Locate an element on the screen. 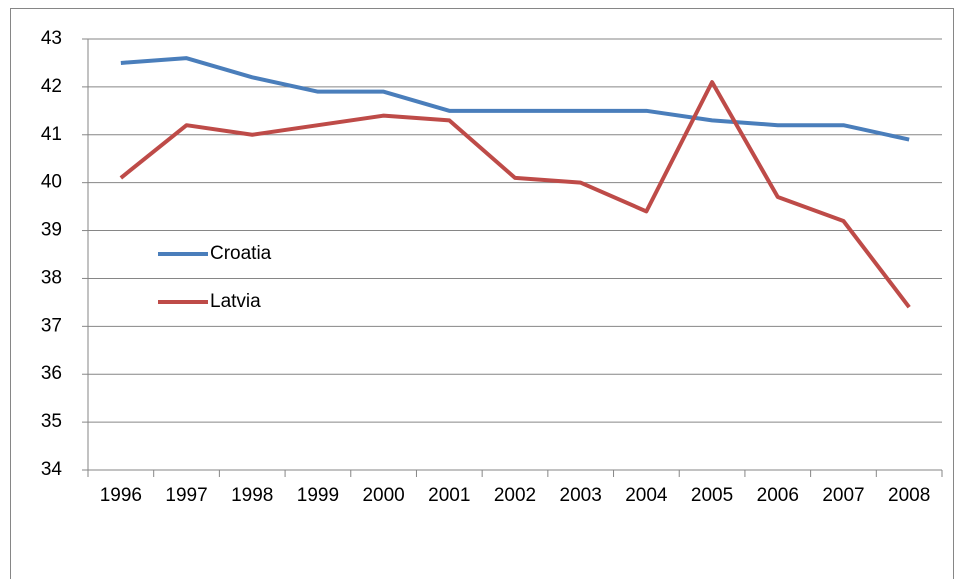  x-tick-label: 1998 is located at coordinates (252, 495).